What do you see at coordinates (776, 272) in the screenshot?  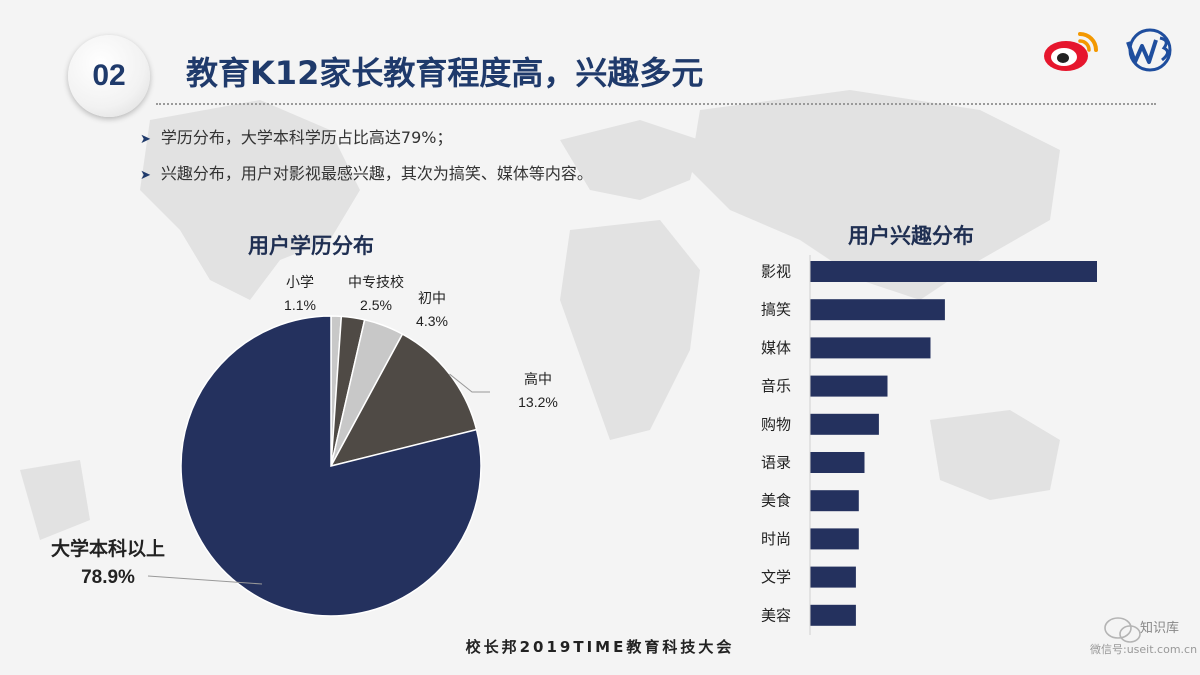 I see `bar-category-label-0: 影视` at bounding box center [776, 272].